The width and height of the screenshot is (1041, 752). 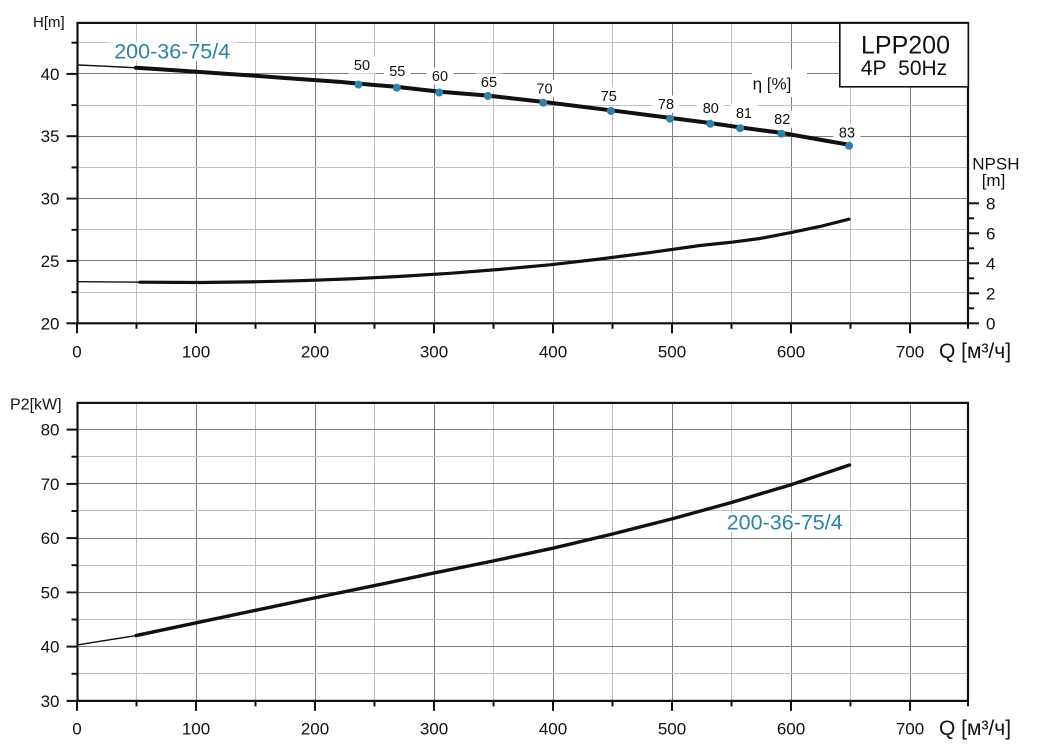 I want to click on svg-text: P2[kW], so click(x=36, y=405).